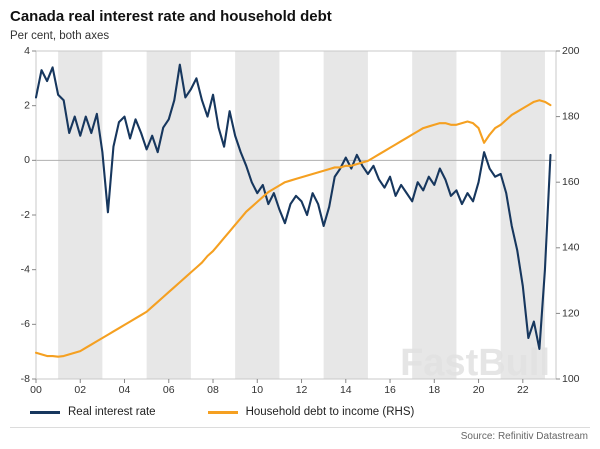 This screenshot has height=449, width=600. I want to click on legend-item-household-debt: Household debt to income (RHS), so click(311, 412).